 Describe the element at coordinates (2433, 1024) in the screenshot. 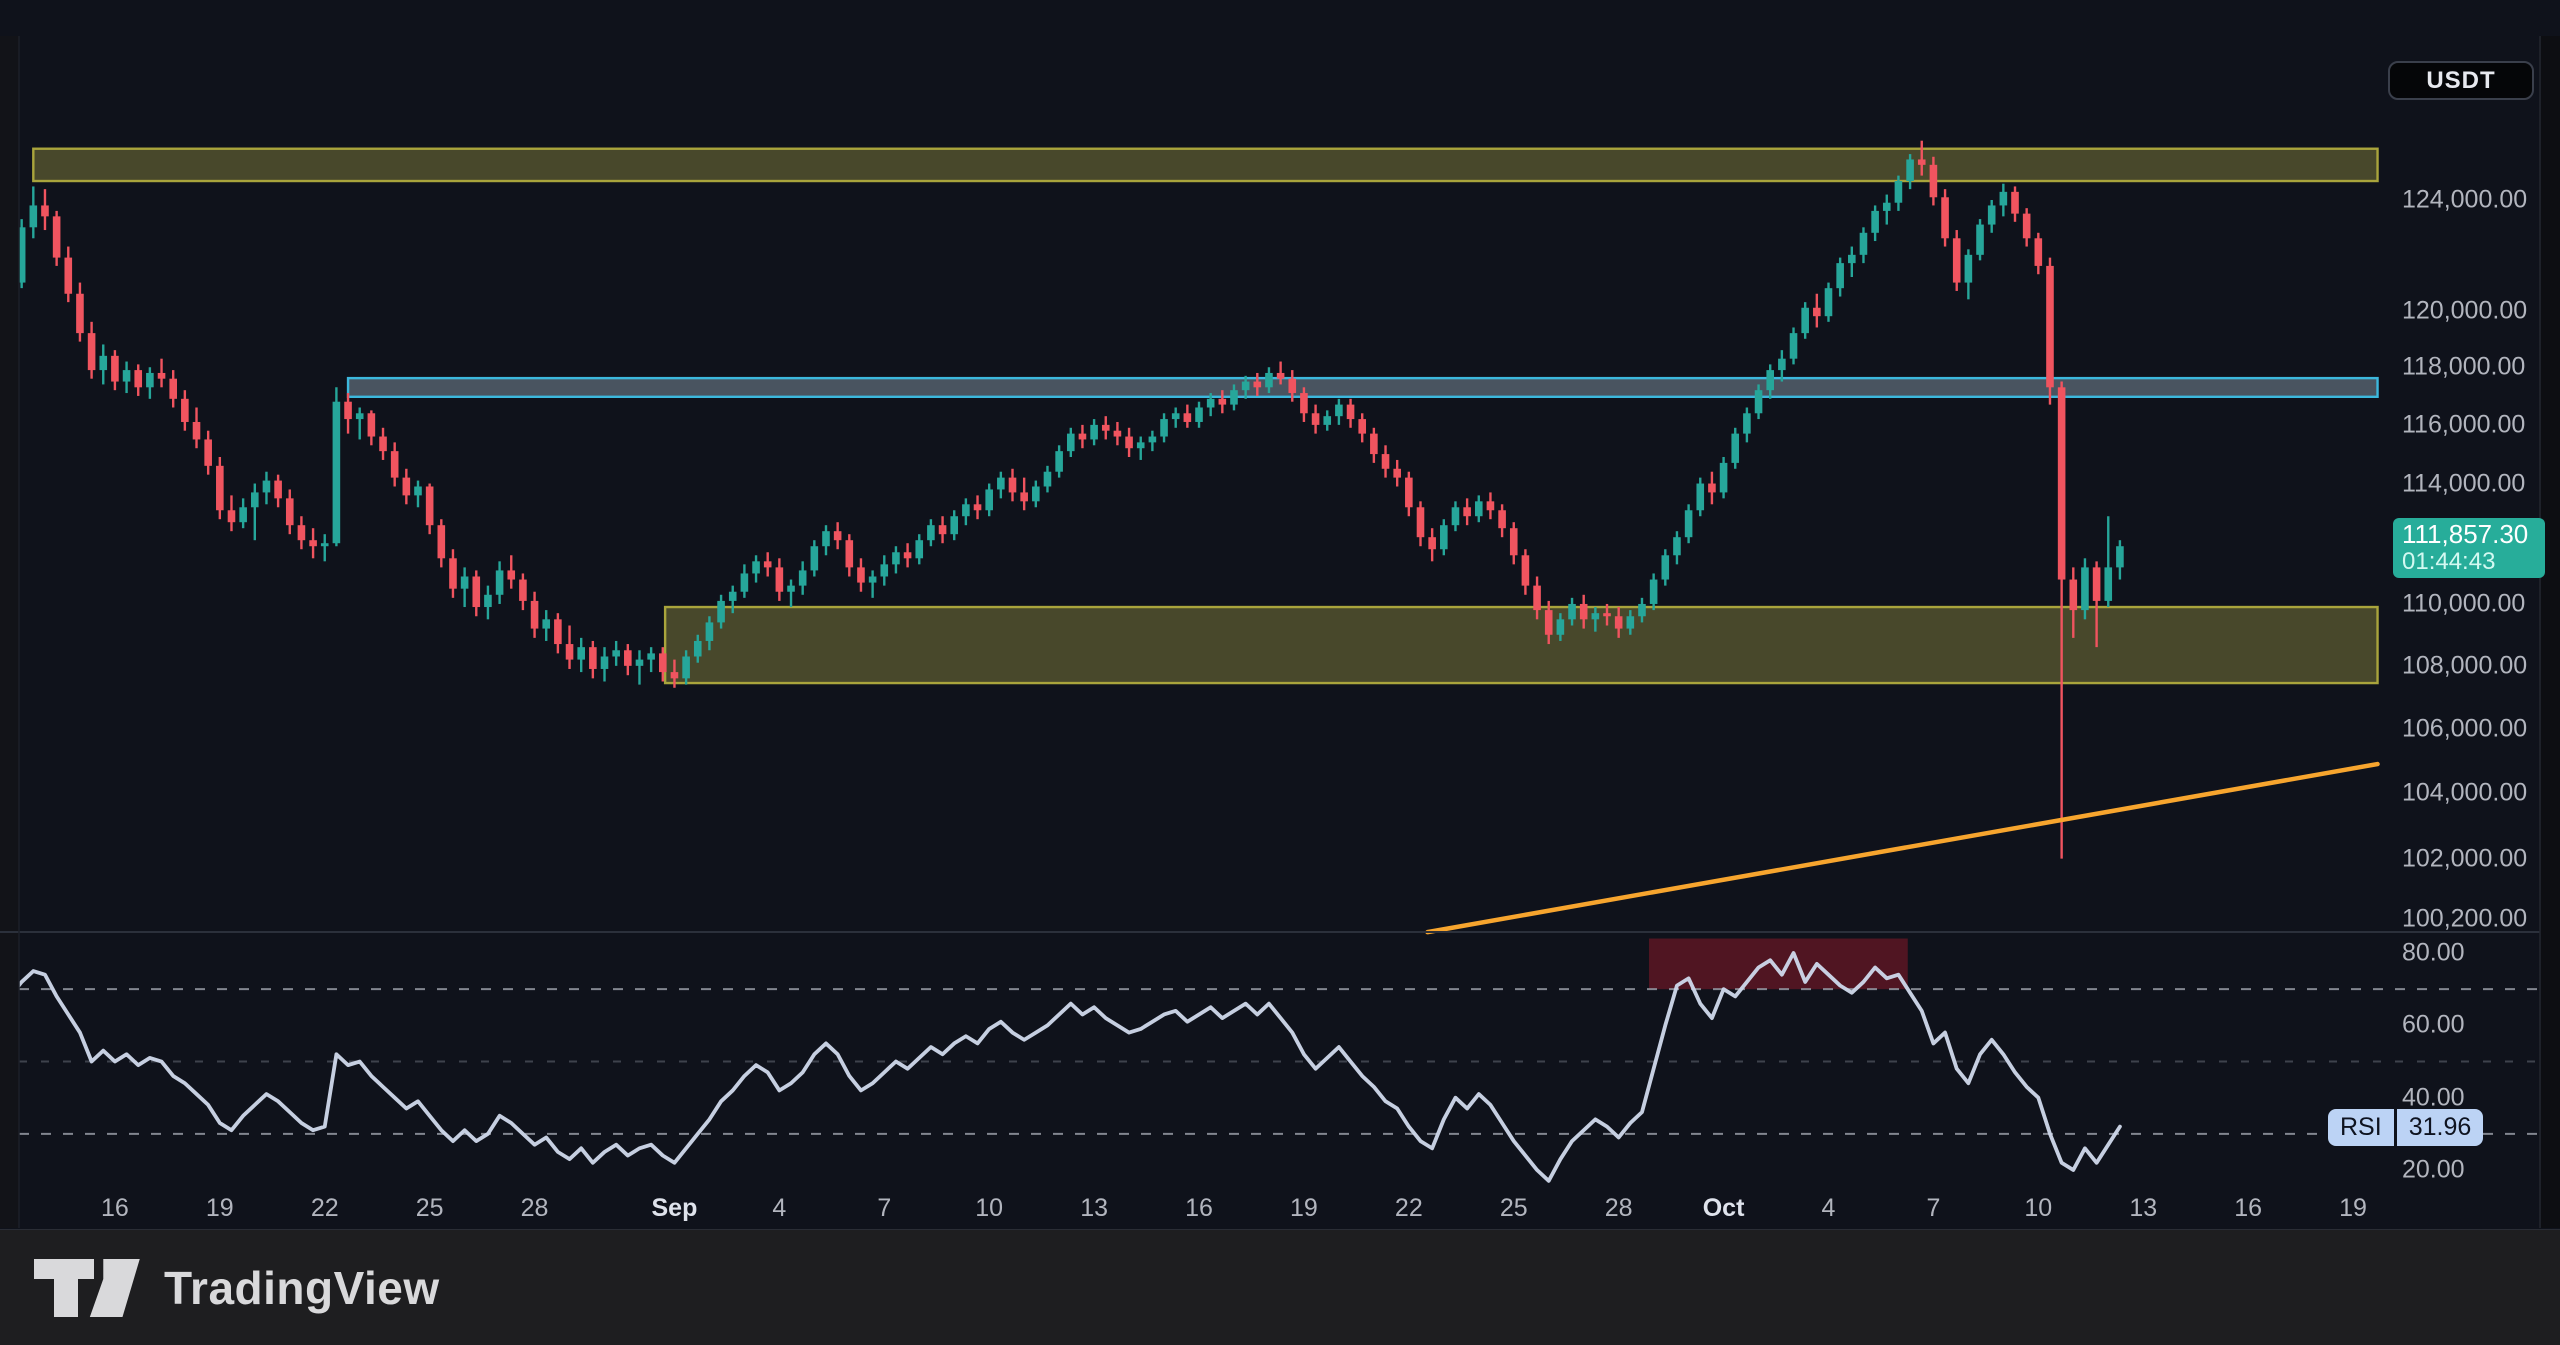

I see `rsi-tick-label: 60.00` at that location.